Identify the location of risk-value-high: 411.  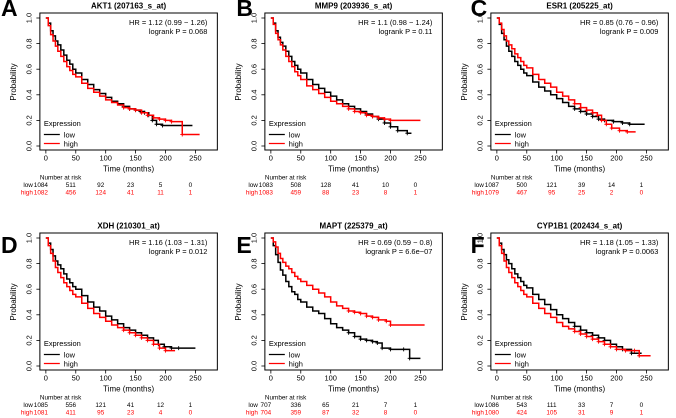
(71, 412).